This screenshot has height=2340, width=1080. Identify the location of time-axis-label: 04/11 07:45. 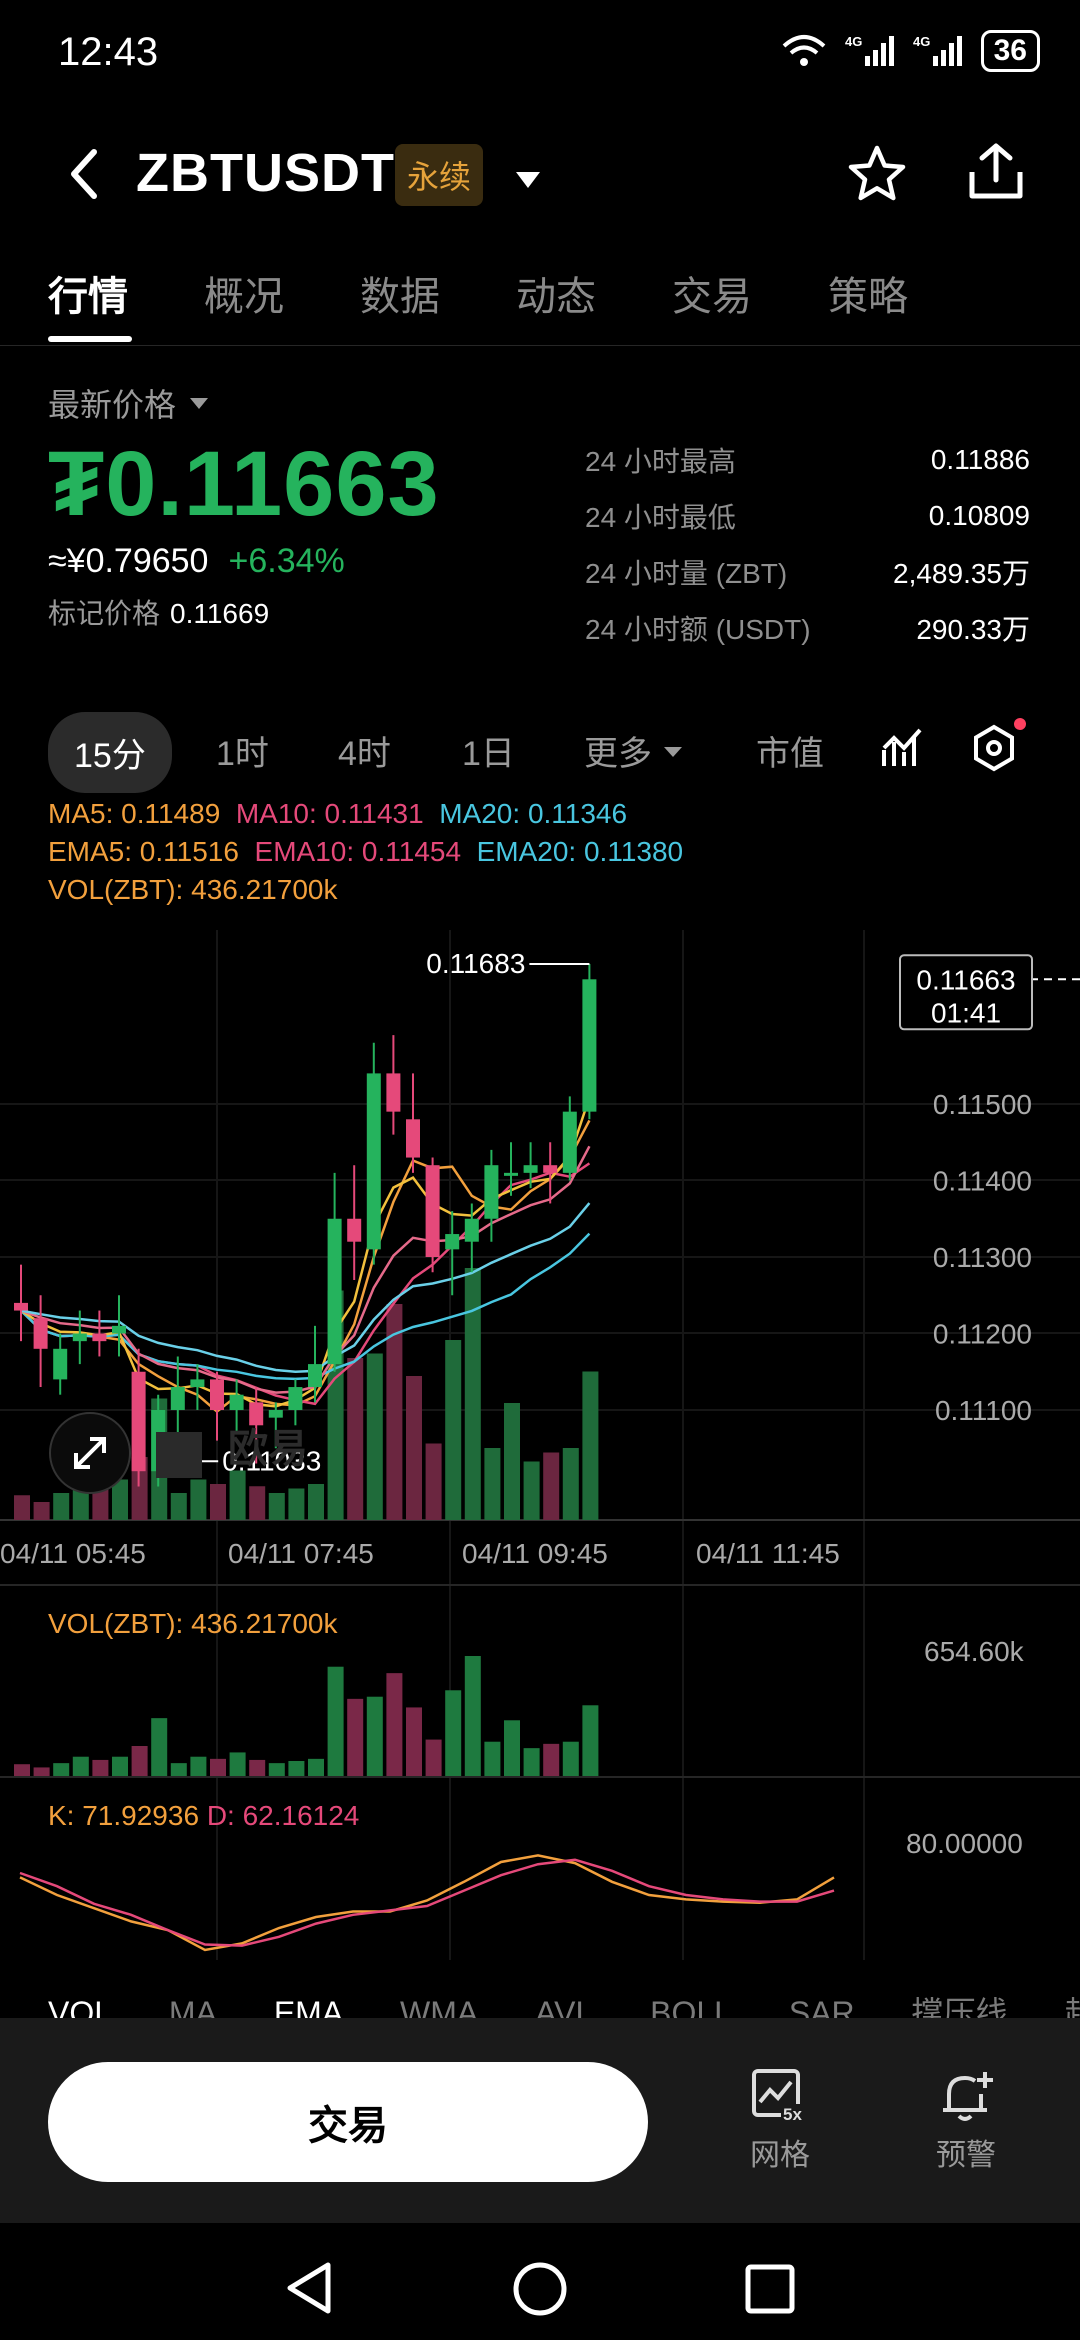
(301, 1553).